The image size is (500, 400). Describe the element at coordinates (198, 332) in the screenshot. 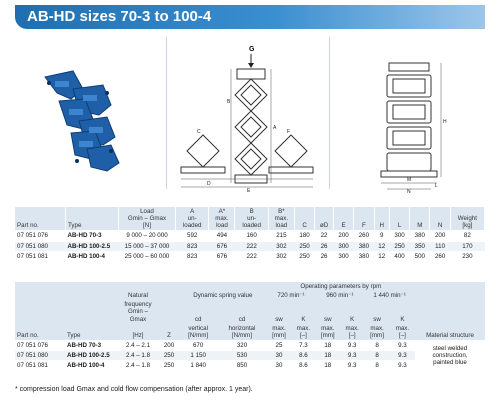

I see `col-vertical: vertical [N/mm]` at that location.